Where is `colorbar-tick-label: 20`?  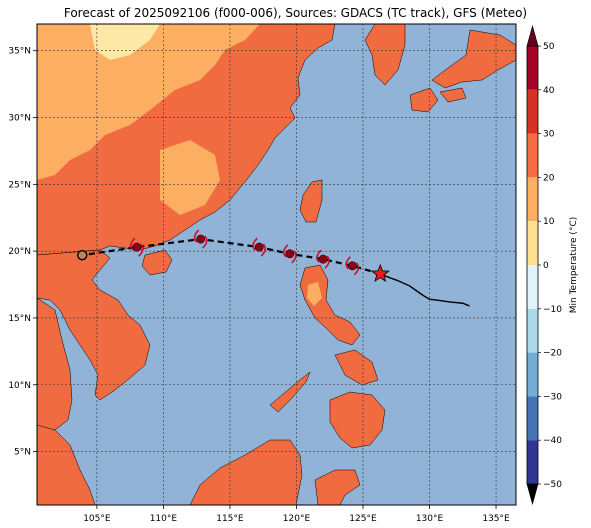
colorbar-tick-label: 20 is located at coordinates (549, 178).